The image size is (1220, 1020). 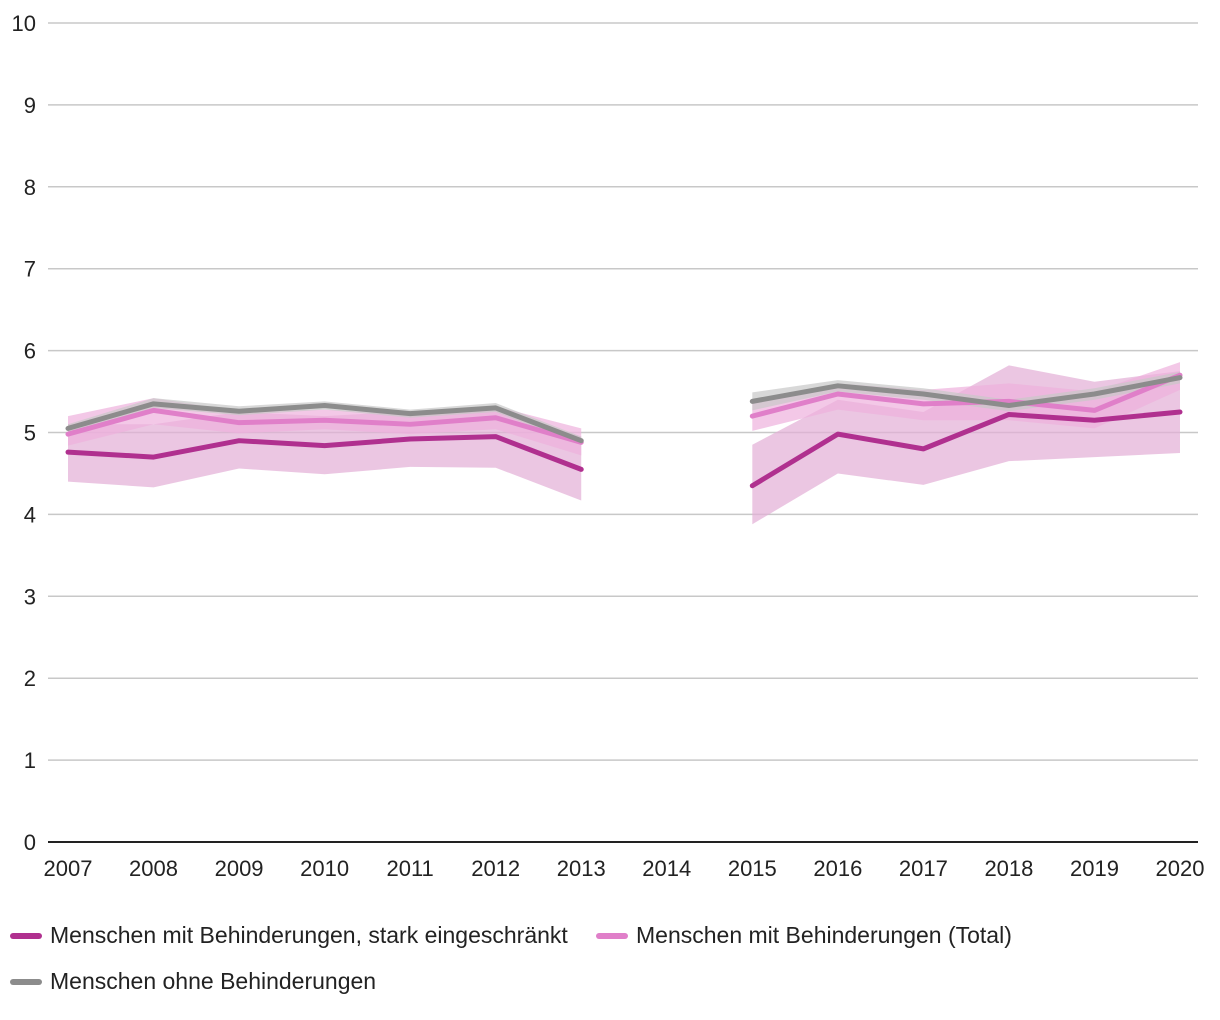 I want to click on series-lines, so click(x=624, y=430).